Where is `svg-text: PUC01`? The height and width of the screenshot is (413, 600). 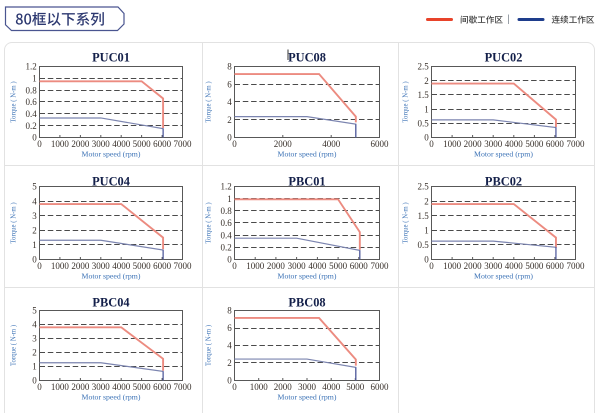
svg-text: PUC01 is located at coordinates (111, 58).